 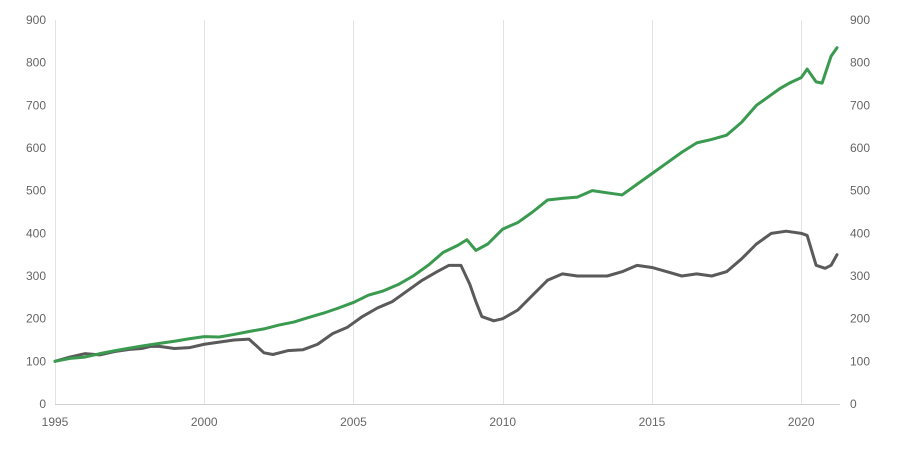 What do you see at coordinates (36, 191) in the screenshot?
I see `y-tick-label-left: 500` at bounding box center [36, 191].